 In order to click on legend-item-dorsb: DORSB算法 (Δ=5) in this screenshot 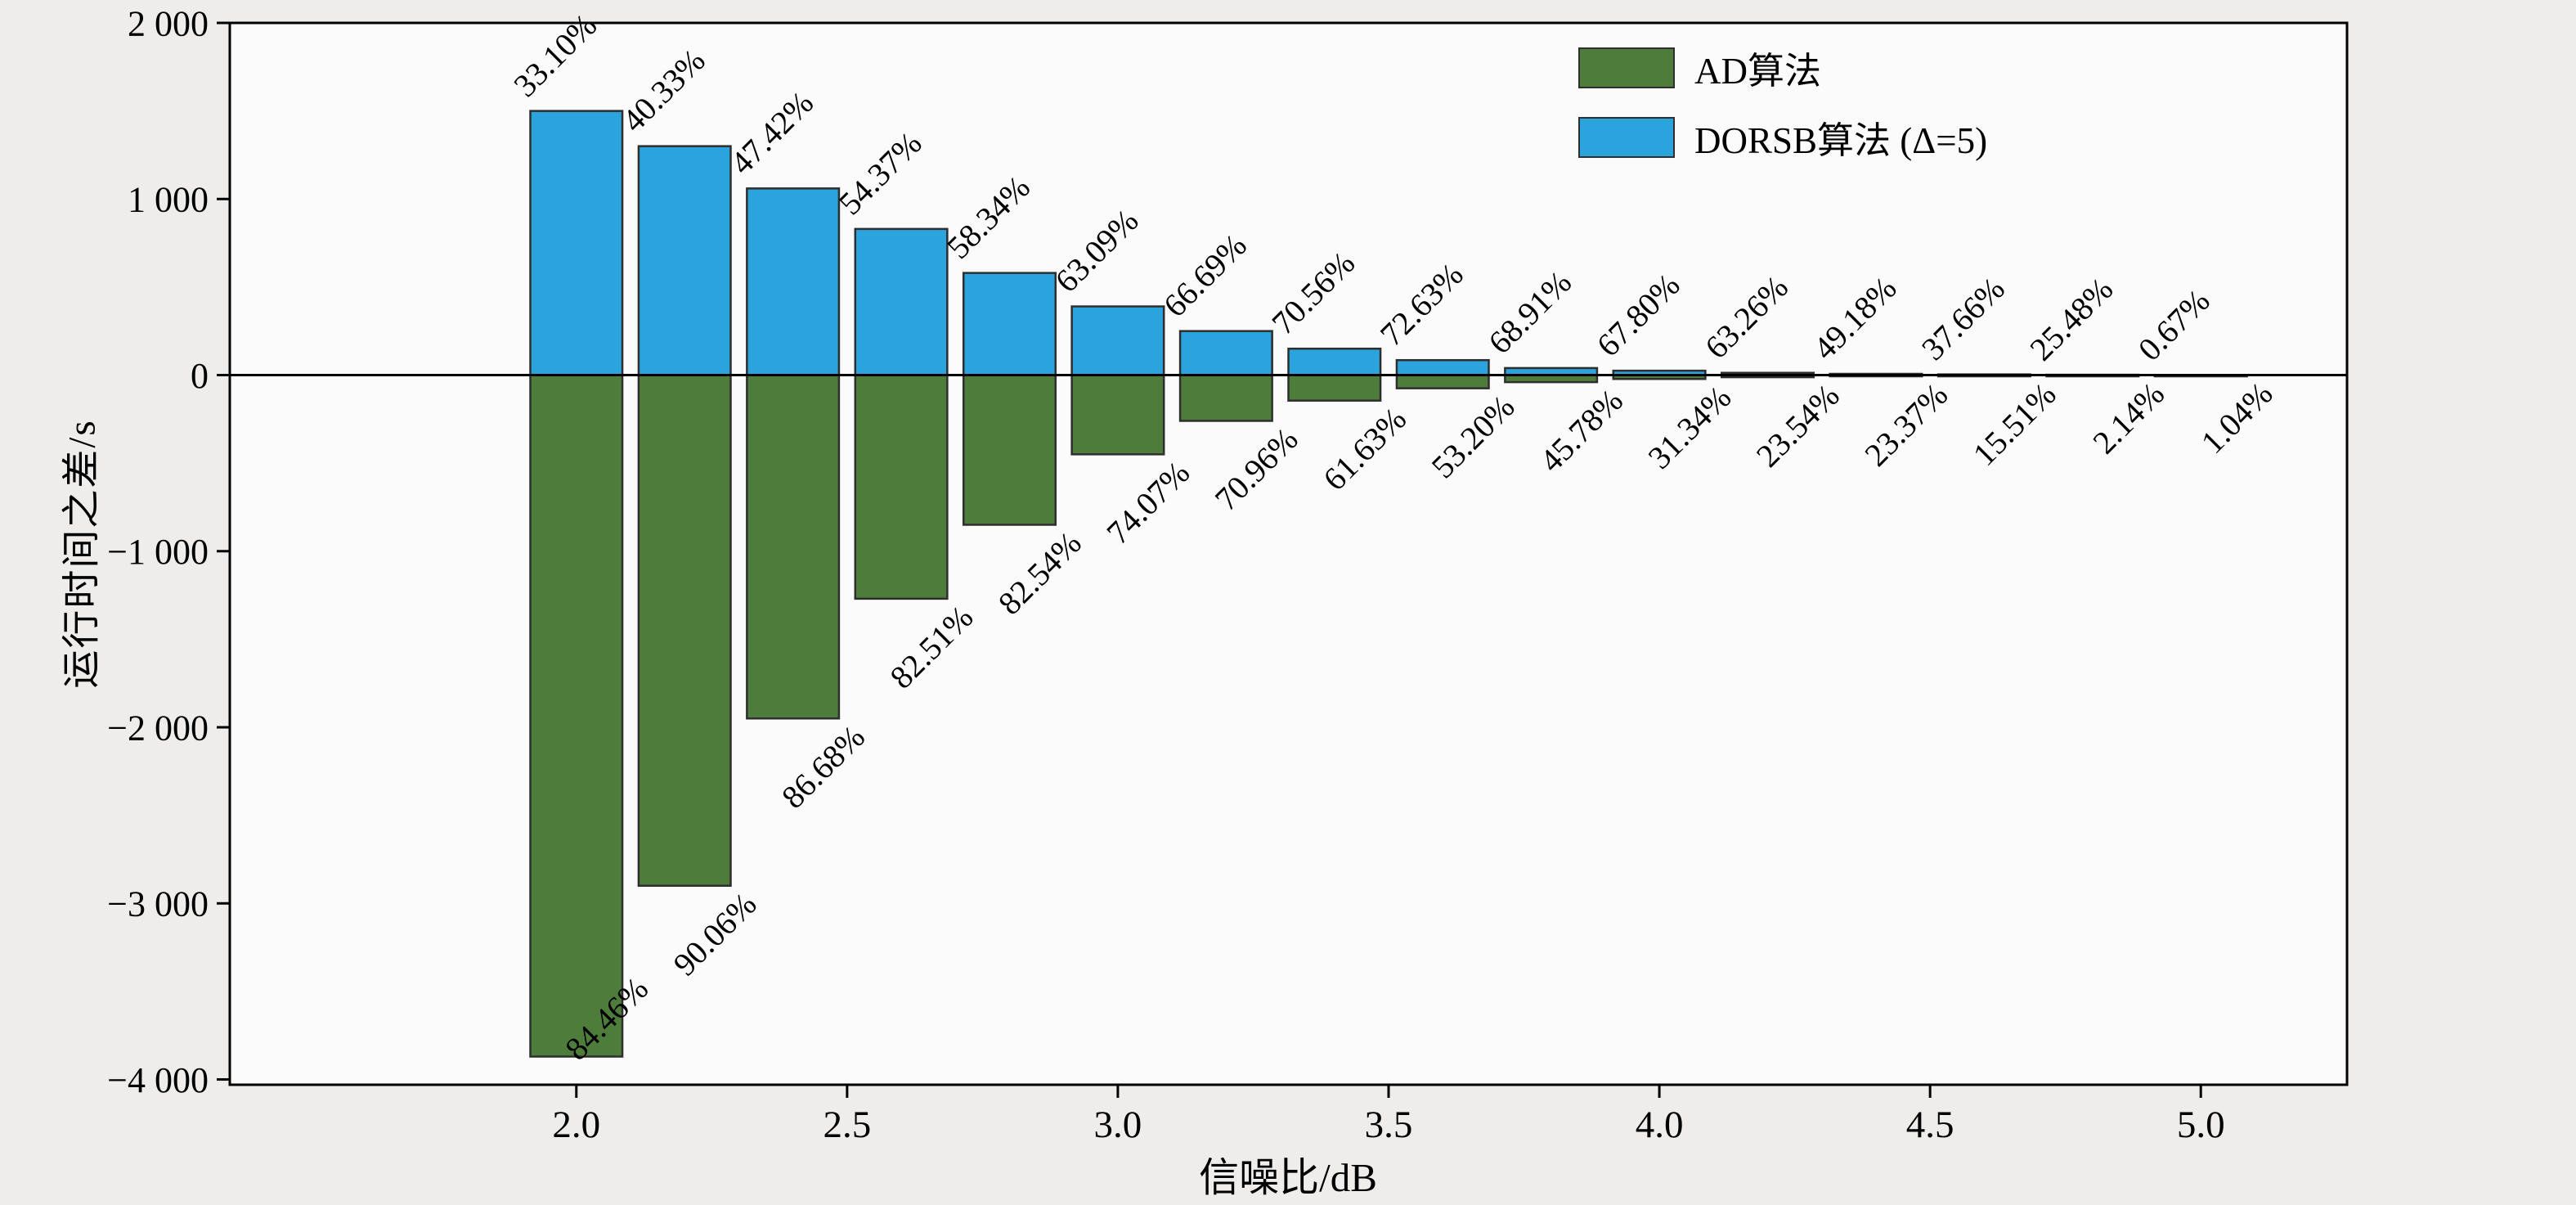, I will do `click(1782, 137)`.